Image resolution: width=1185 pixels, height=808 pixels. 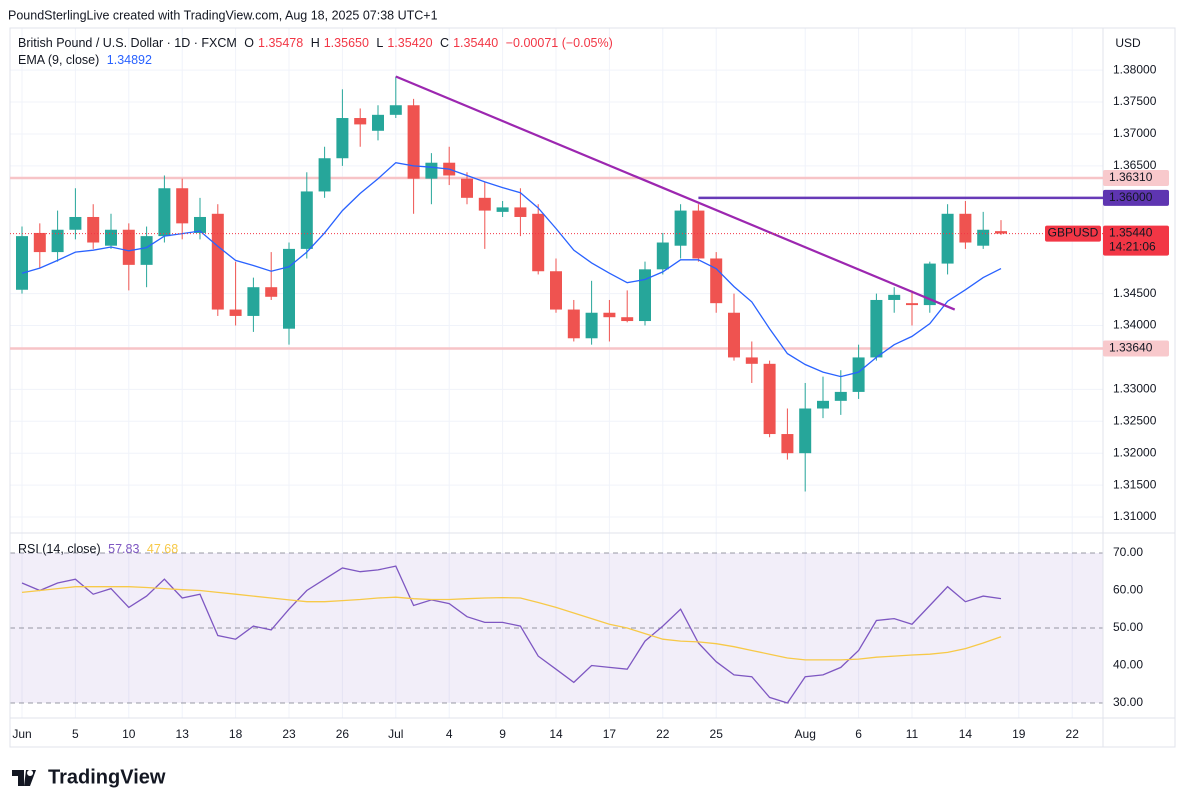 What do you see at coordinates (75, 734) in the screenshot?
I see `x-tick-label: 5` at bounding box center [75, 734].